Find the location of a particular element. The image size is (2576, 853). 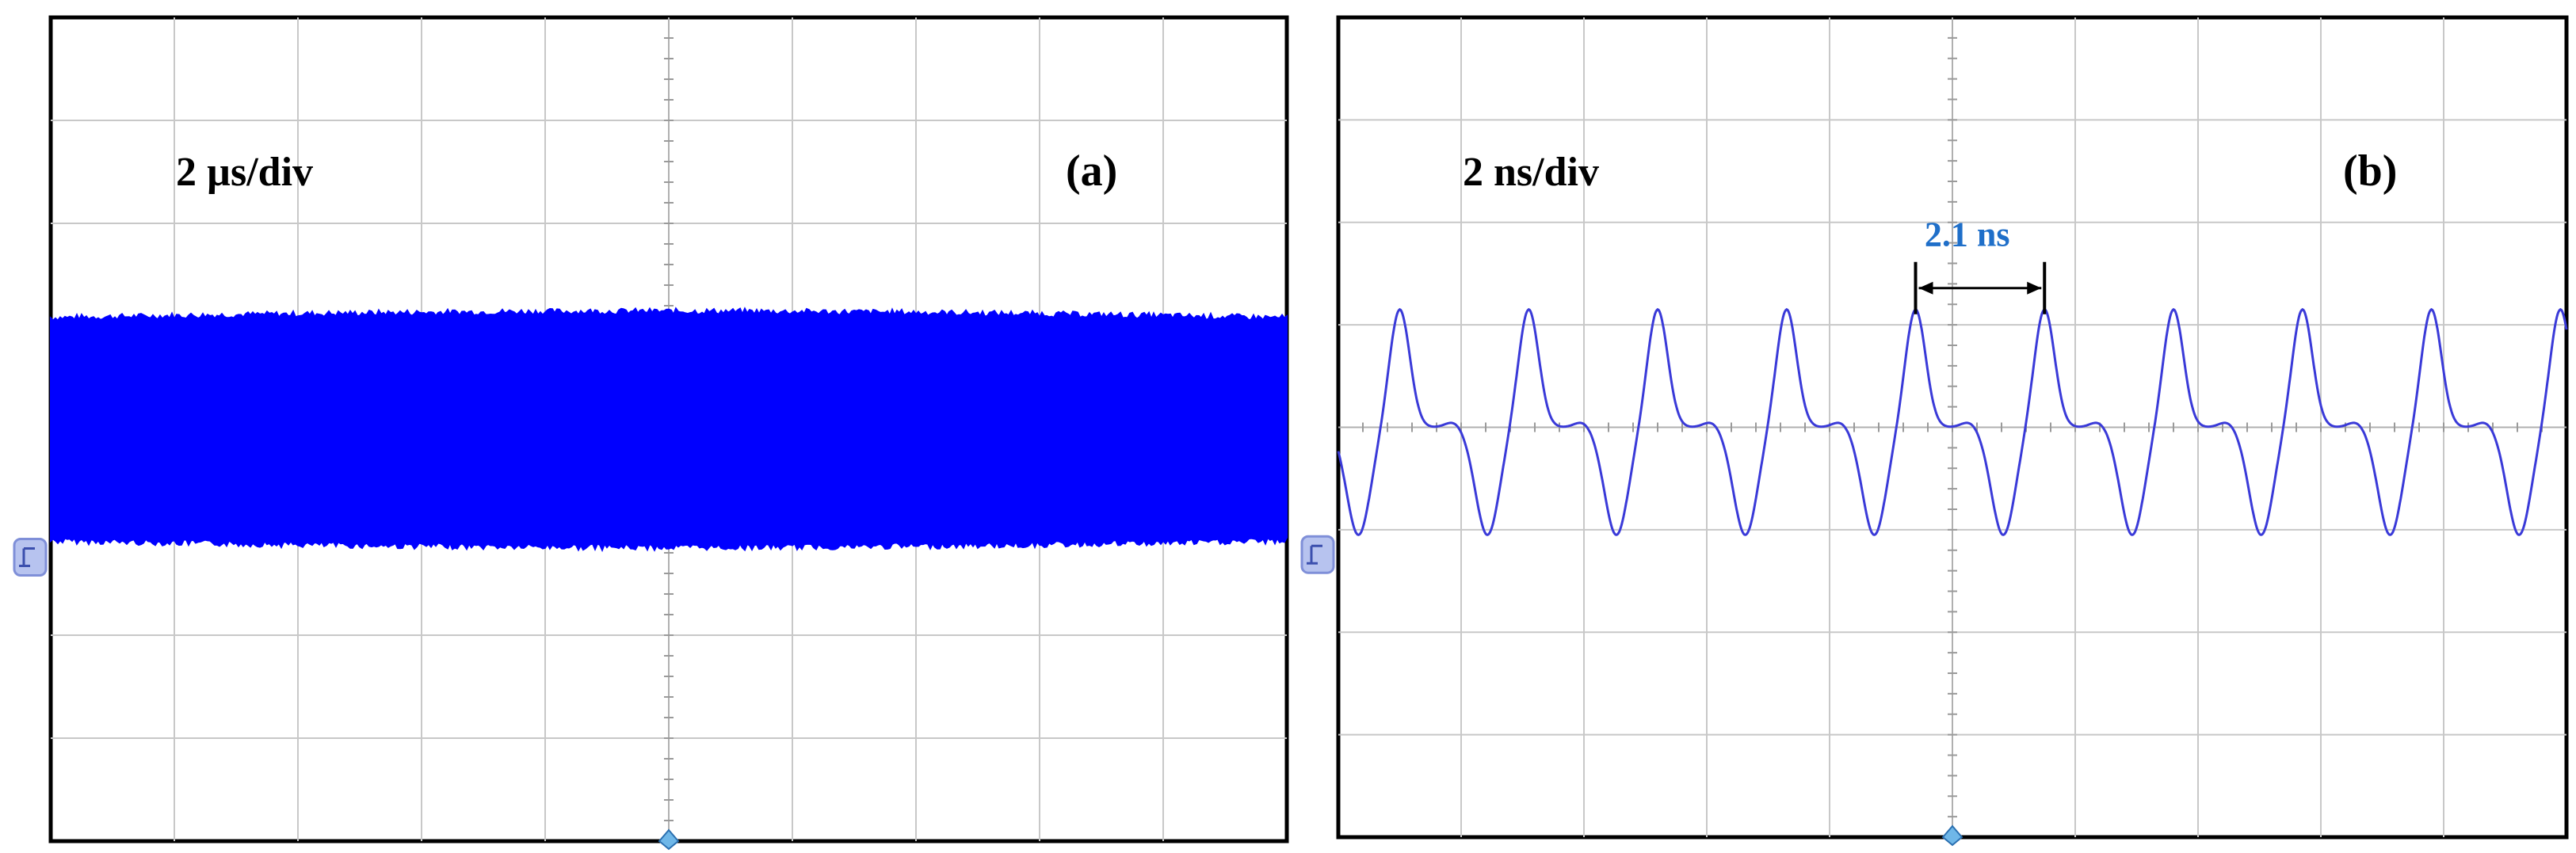

panel-a-timebase-label: 2 µs/div is located at coordinates (245, 172).